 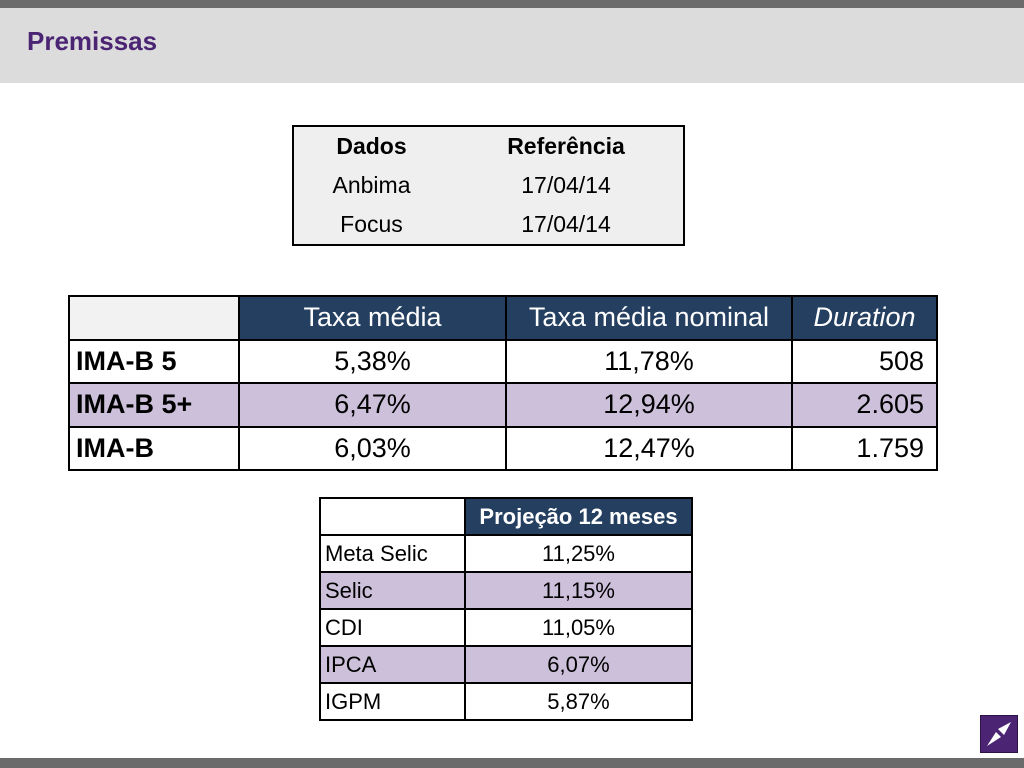 I want to click on header-band, so click(x=512, y=45).